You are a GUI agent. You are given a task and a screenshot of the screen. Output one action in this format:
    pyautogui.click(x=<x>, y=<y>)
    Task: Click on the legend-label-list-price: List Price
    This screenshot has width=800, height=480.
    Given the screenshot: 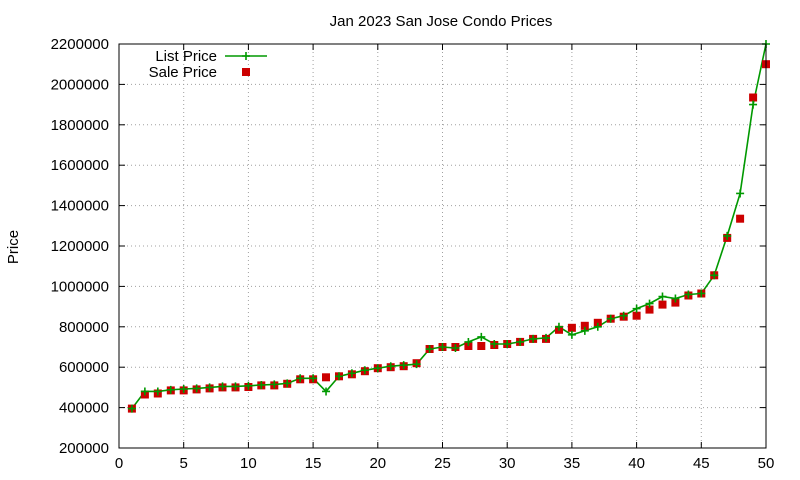 What is the action you would take?
    pyautogui.click(x=186, y=56)
    